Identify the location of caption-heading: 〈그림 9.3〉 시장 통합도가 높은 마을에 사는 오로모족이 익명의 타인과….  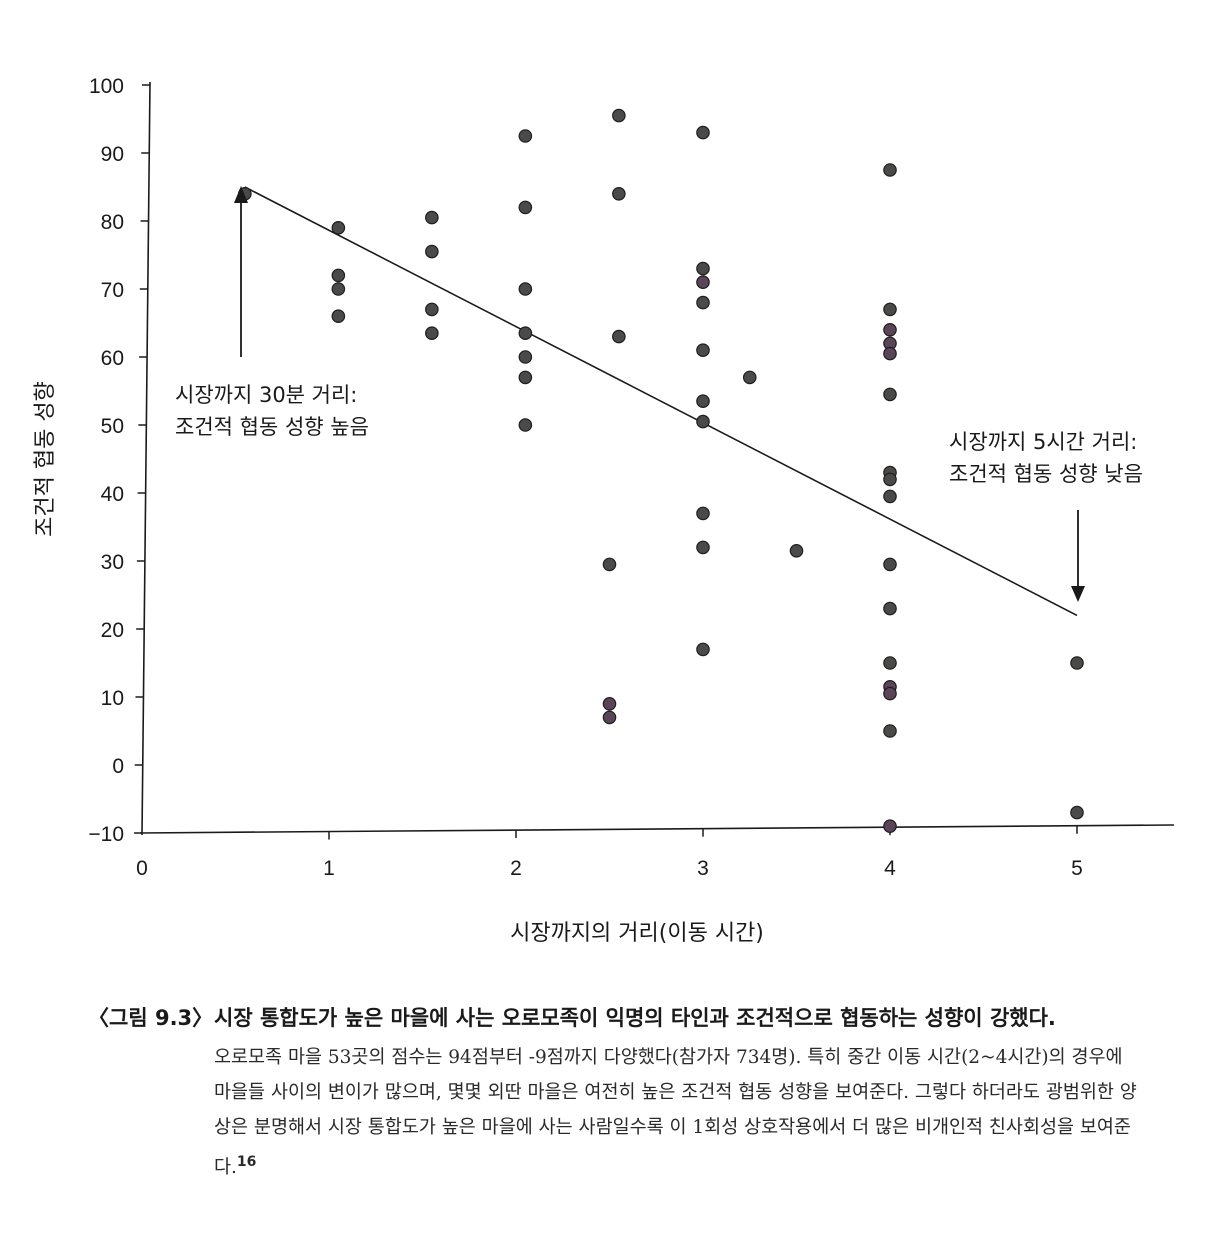
(613, 1018).